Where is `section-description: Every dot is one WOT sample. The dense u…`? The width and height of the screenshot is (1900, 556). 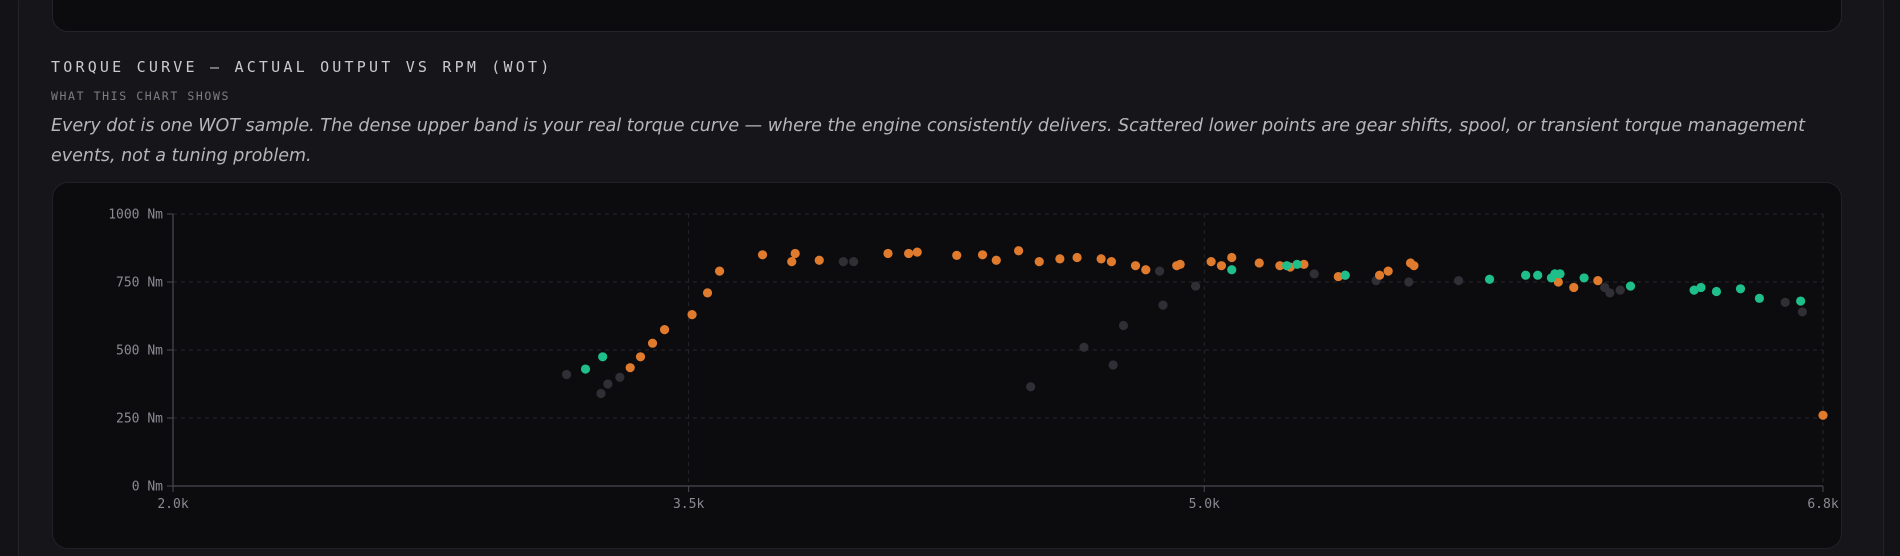 section-description: Every dot is one WOT sample. The dense u… is located at coordinates (928, 141).